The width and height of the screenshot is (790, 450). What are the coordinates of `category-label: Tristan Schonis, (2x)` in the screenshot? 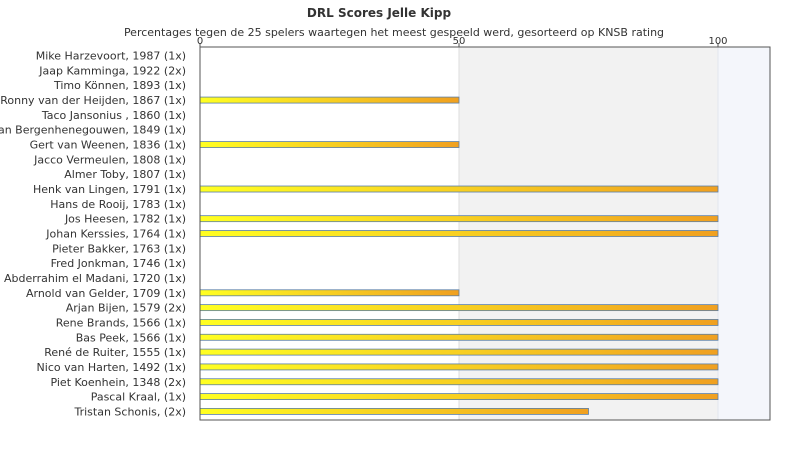 It's located at (129, 411).